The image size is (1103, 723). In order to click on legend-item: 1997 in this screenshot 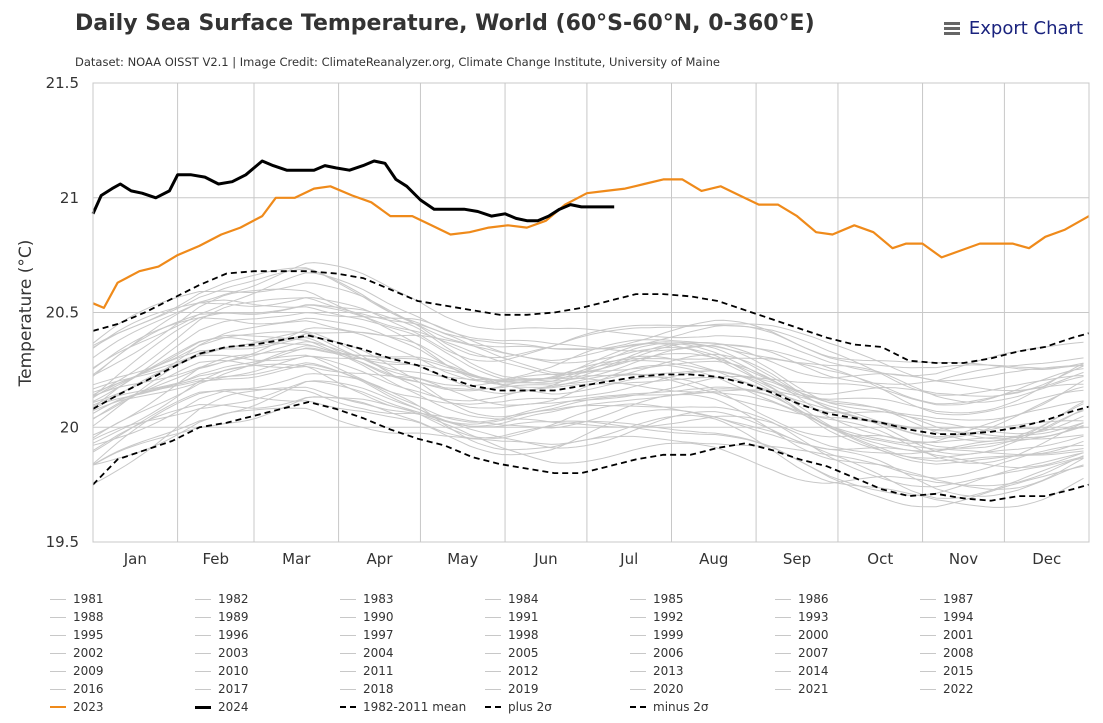, I will do `click(410, 635)`.